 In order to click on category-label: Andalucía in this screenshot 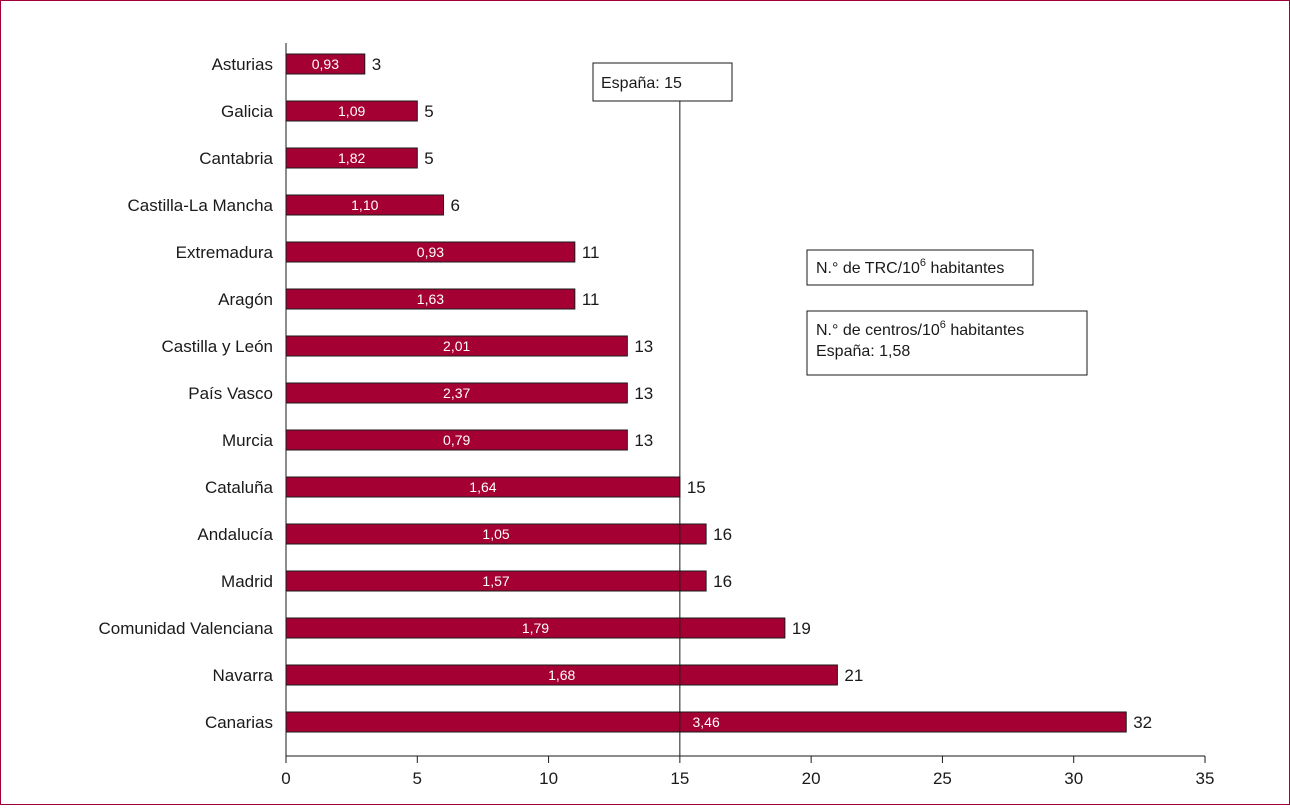, I will do `click(235, 534)`.